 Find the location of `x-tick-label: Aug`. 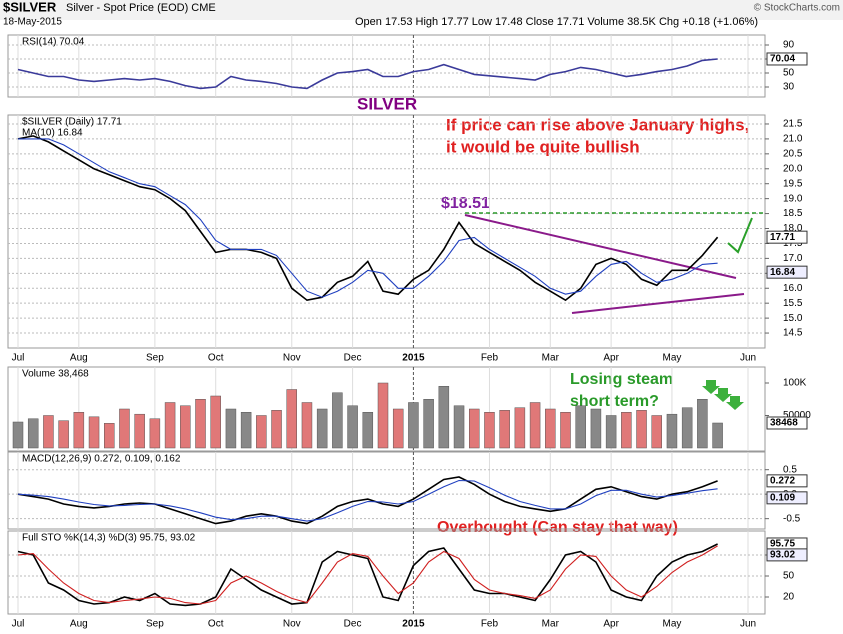

x-tick-label: Aug is located at coordinates (79, 358).